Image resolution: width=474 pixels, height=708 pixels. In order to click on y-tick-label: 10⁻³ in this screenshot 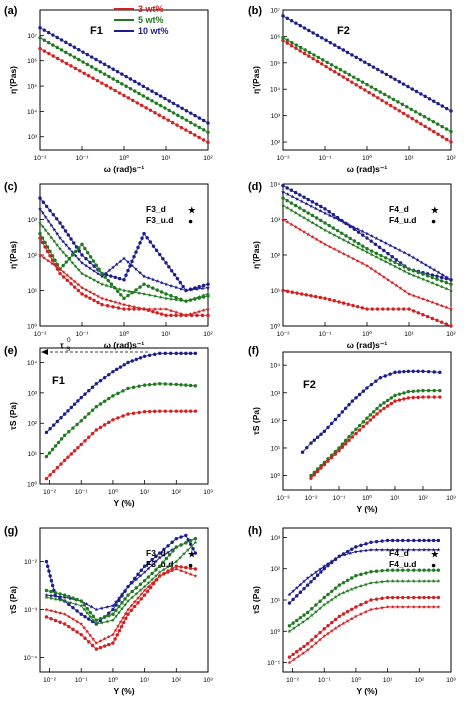, I will do `click(31, 610)`.